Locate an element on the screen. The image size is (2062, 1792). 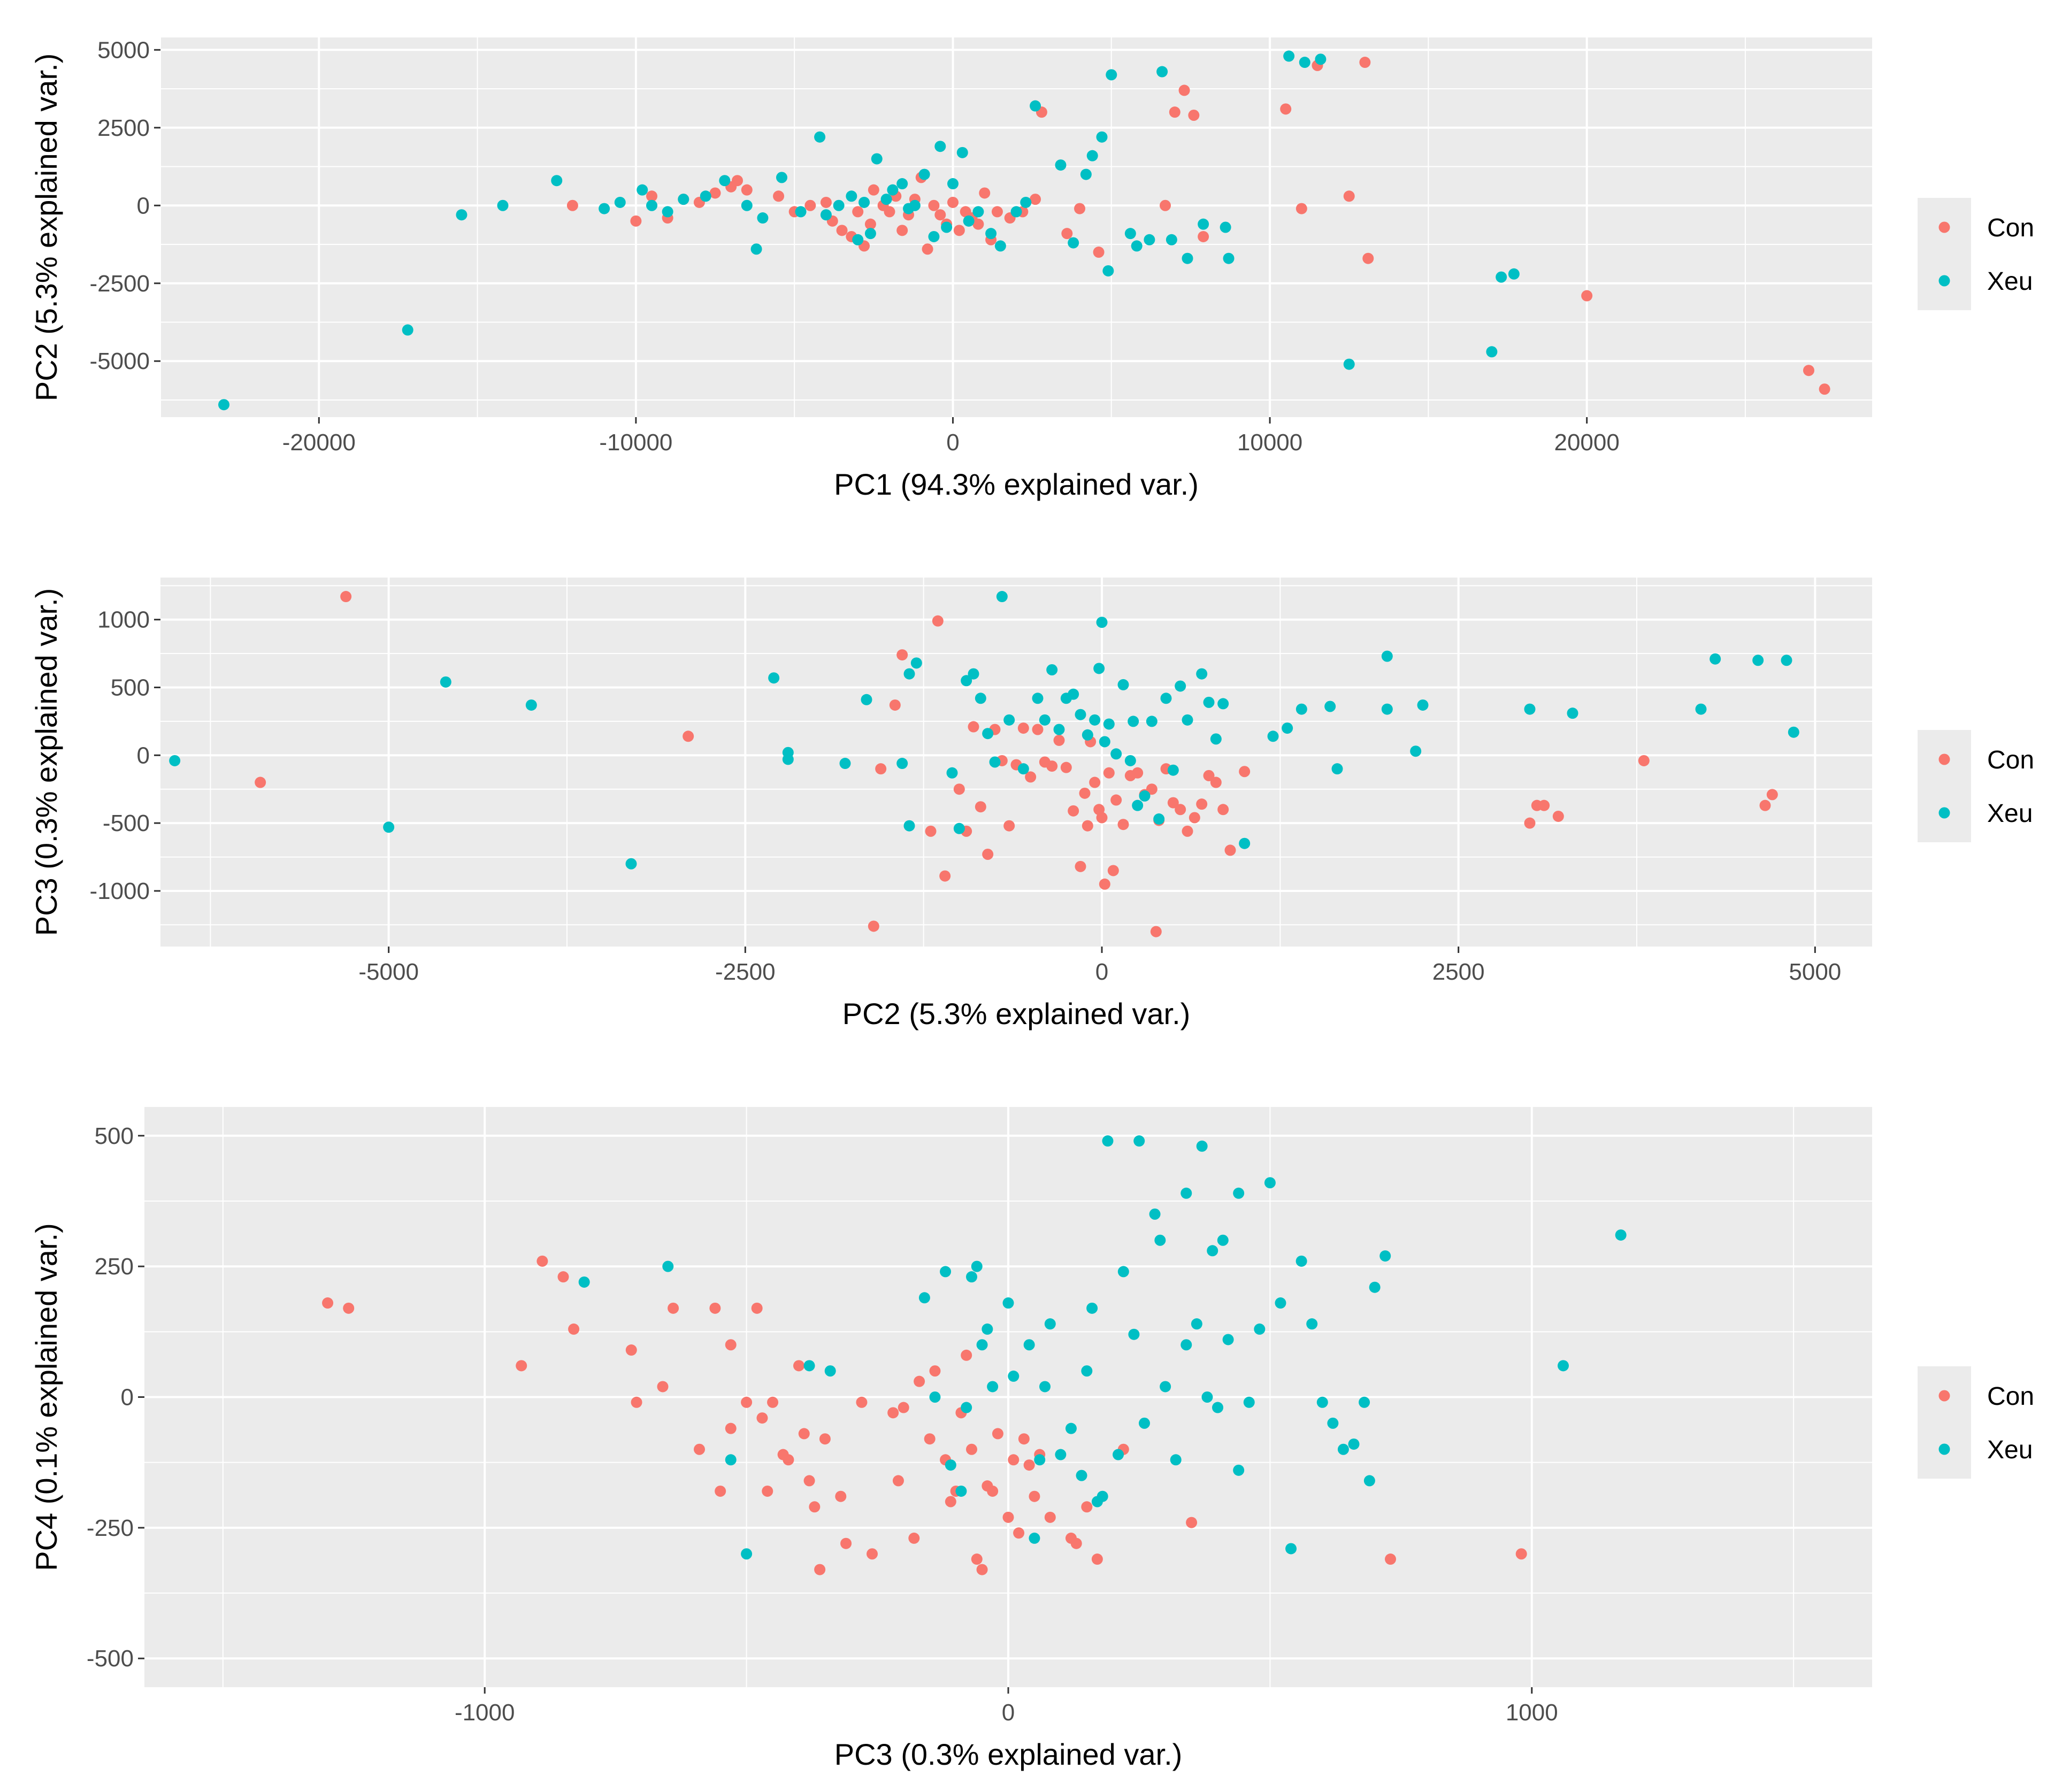
x-axis-title: PC1 (94.3% explained var.) is located at coordinates (1016, 484).